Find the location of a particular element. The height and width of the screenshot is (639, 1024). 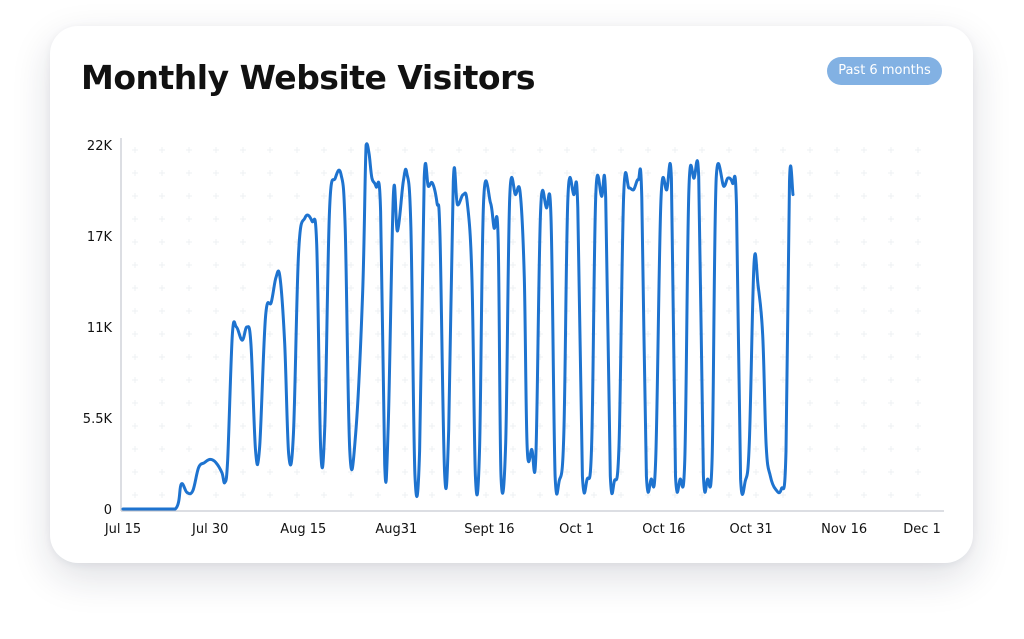

x-tick-label: Jul 30 is located at coordinates (209, 529).